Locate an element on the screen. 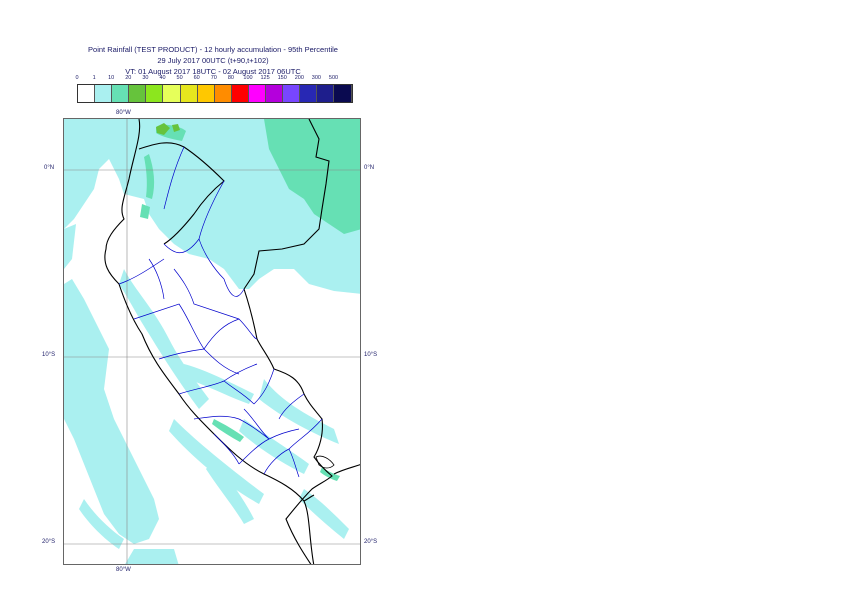  legend-threshold-label: 60 is located at coordinates (196, 78).